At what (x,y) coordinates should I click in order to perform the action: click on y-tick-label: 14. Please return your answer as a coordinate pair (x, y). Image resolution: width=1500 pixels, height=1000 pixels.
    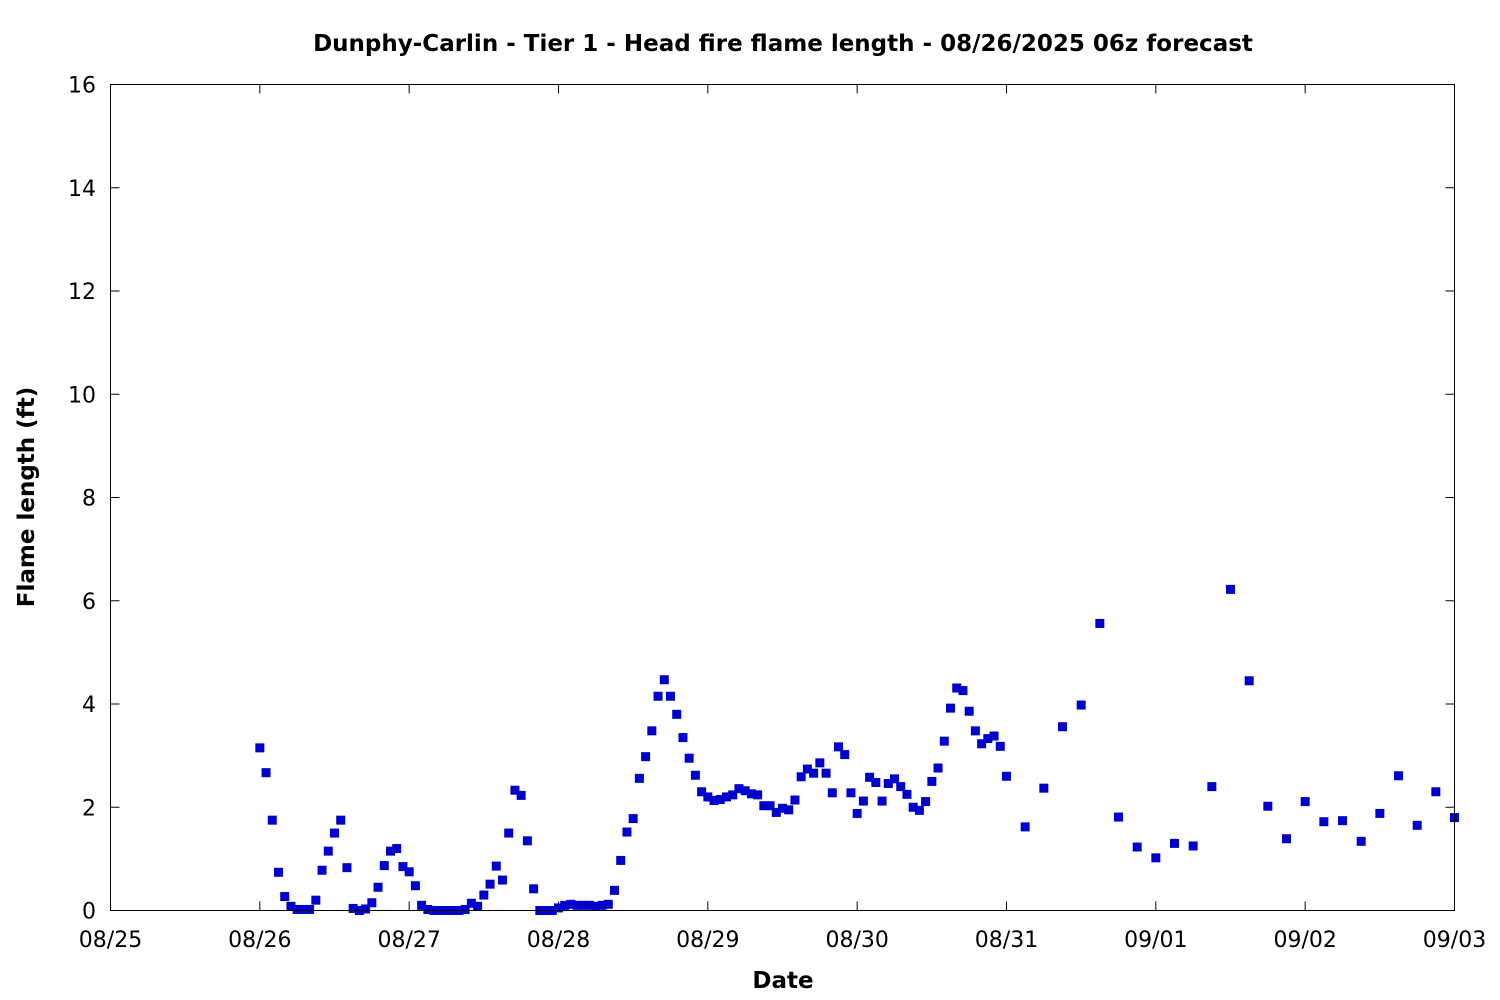
    Looking at the image, I should click on (82, 189).